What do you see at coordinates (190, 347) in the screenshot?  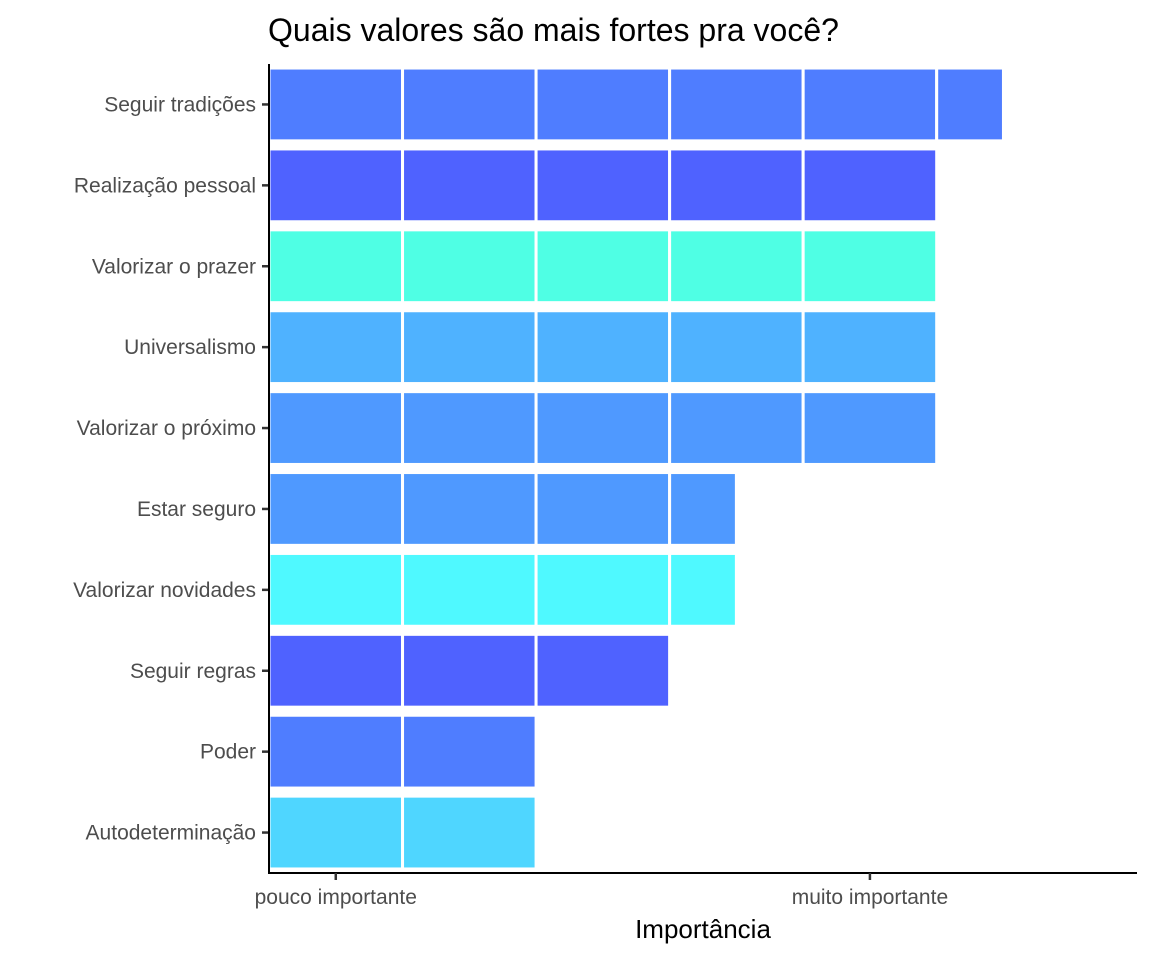 I see `y-tick-label: Universalismo` at bounding box center [190, 347].